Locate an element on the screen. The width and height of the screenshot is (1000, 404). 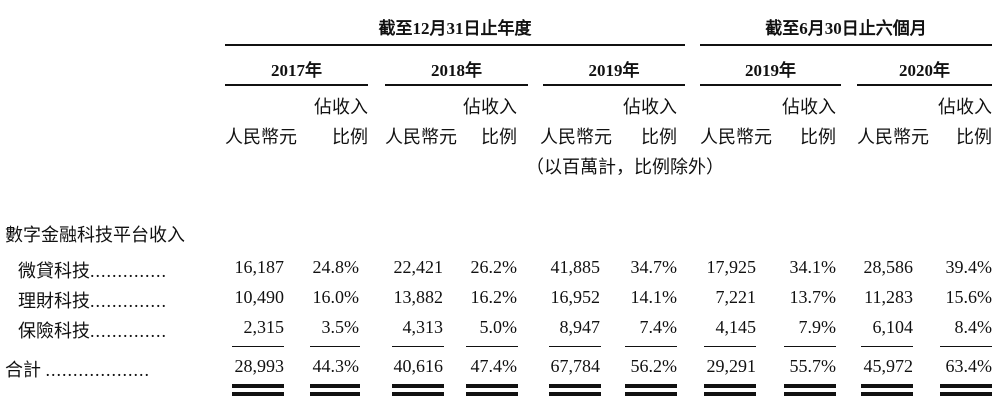
period-header-dec31: 截至12月31日止年度 is located at coordinates (455, 28).